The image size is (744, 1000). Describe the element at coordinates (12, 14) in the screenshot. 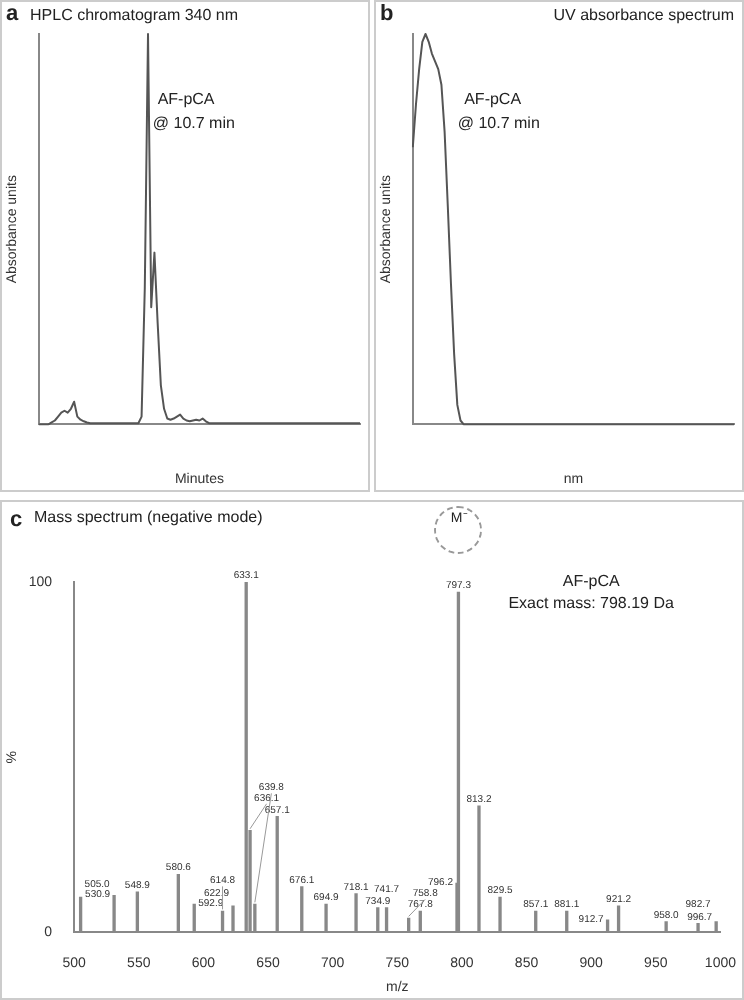

I see `text: a` at that location.